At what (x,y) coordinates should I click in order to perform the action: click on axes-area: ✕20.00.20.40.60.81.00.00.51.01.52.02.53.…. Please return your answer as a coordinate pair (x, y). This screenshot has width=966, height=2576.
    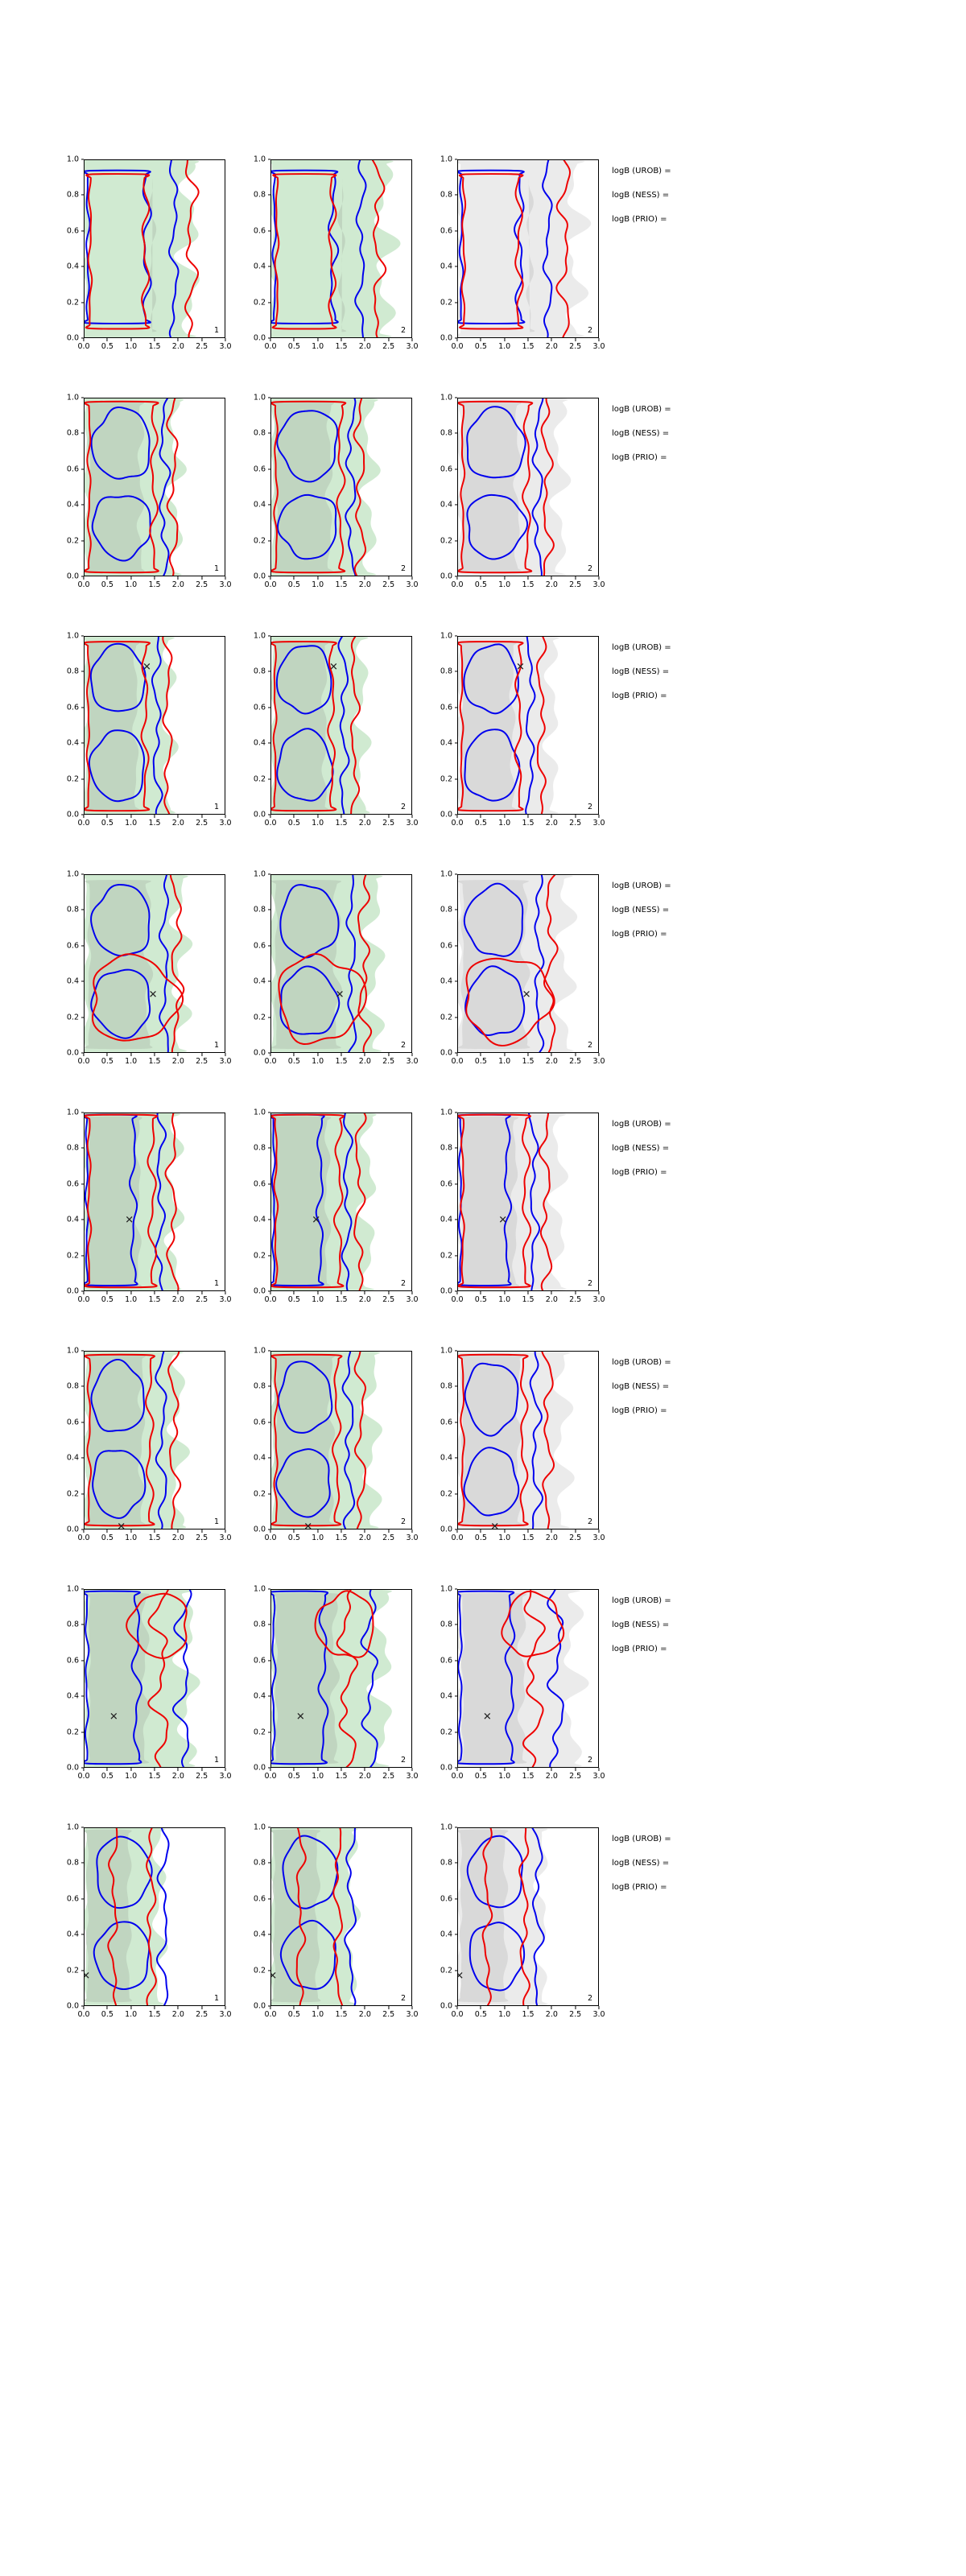
    Looking at the image, I should click on (522, 1920).